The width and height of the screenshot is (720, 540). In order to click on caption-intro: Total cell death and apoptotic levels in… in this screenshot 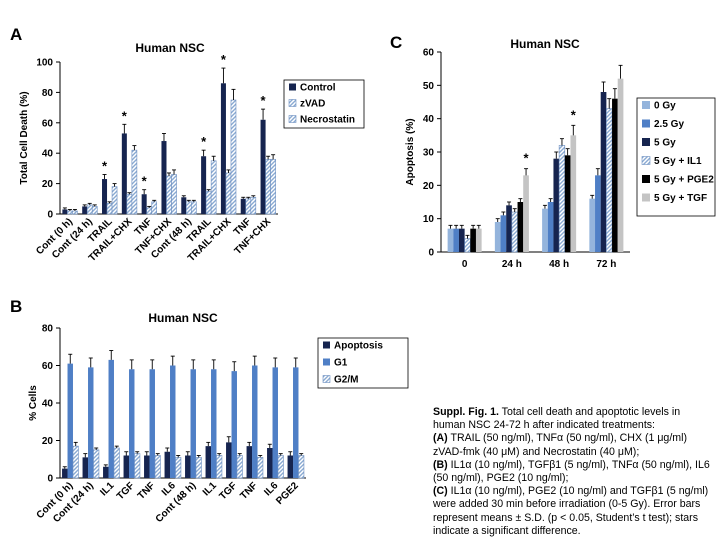, I will do `click(557, 419)`.